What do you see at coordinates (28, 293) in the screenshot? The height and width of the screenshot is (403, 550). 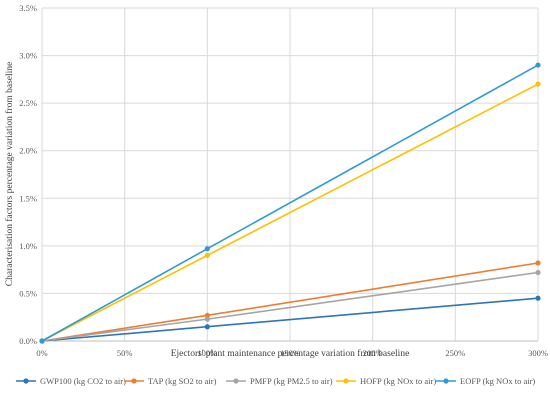 I see `y-tick-label: 0.5%` at bounding box center [28, 293].